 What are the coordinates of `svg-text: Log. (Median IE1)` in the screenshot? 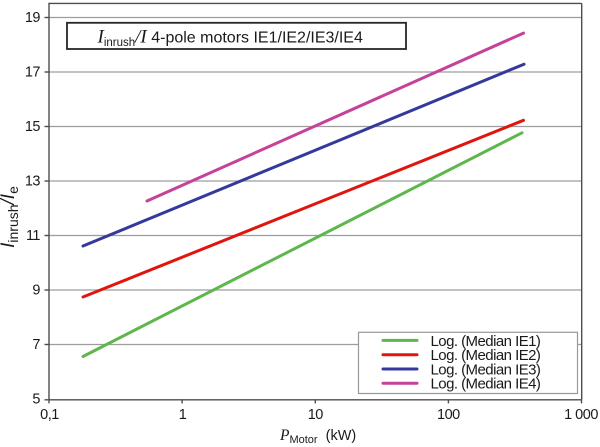 It's located at (486, 341).